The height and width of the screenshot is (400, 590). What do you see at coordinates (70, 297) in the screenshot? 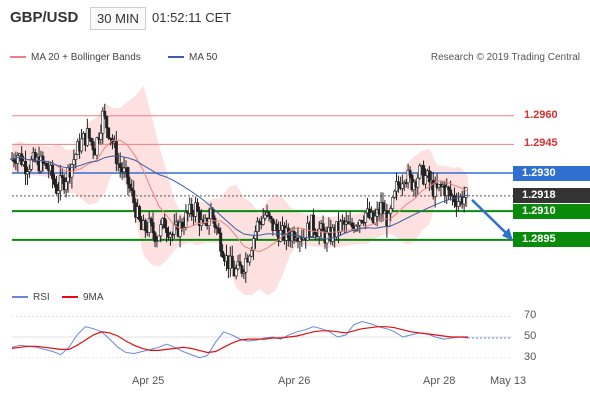
I see `rsi-ma-swatch` at bounding box center [70, 297].